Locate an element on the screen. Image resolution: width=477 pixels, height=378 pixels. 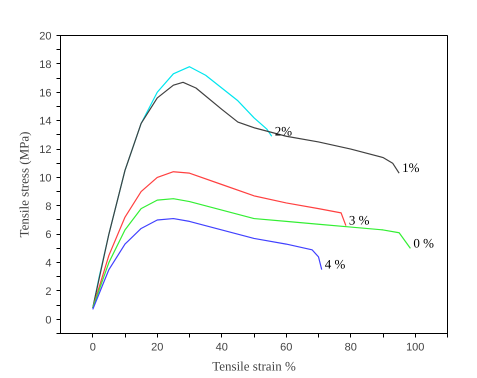
x-tick-label: 0 is located at coordinates (93, 348).